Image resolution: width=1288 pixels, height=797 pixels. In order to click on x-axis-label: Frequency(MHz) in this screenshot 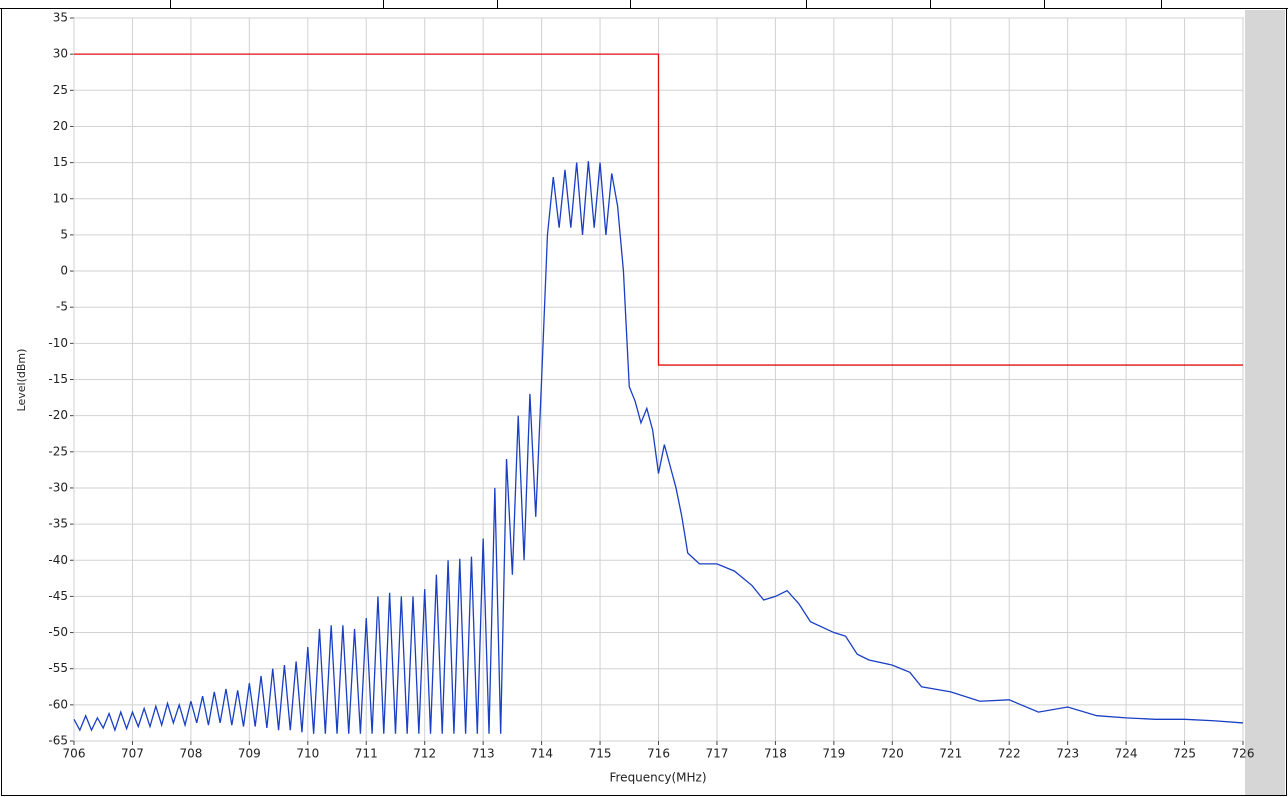, I will do `click(657, 778)`.